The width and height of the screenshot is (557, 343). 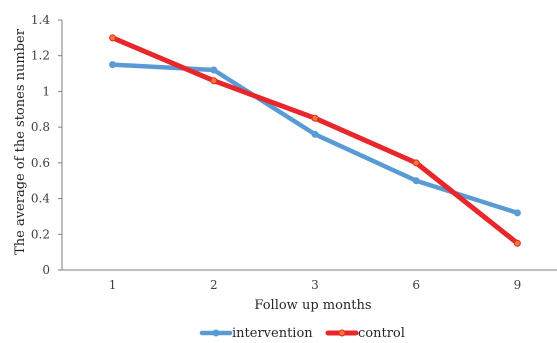 I want to click on legend-marker-control, so click(x=342, y=333).